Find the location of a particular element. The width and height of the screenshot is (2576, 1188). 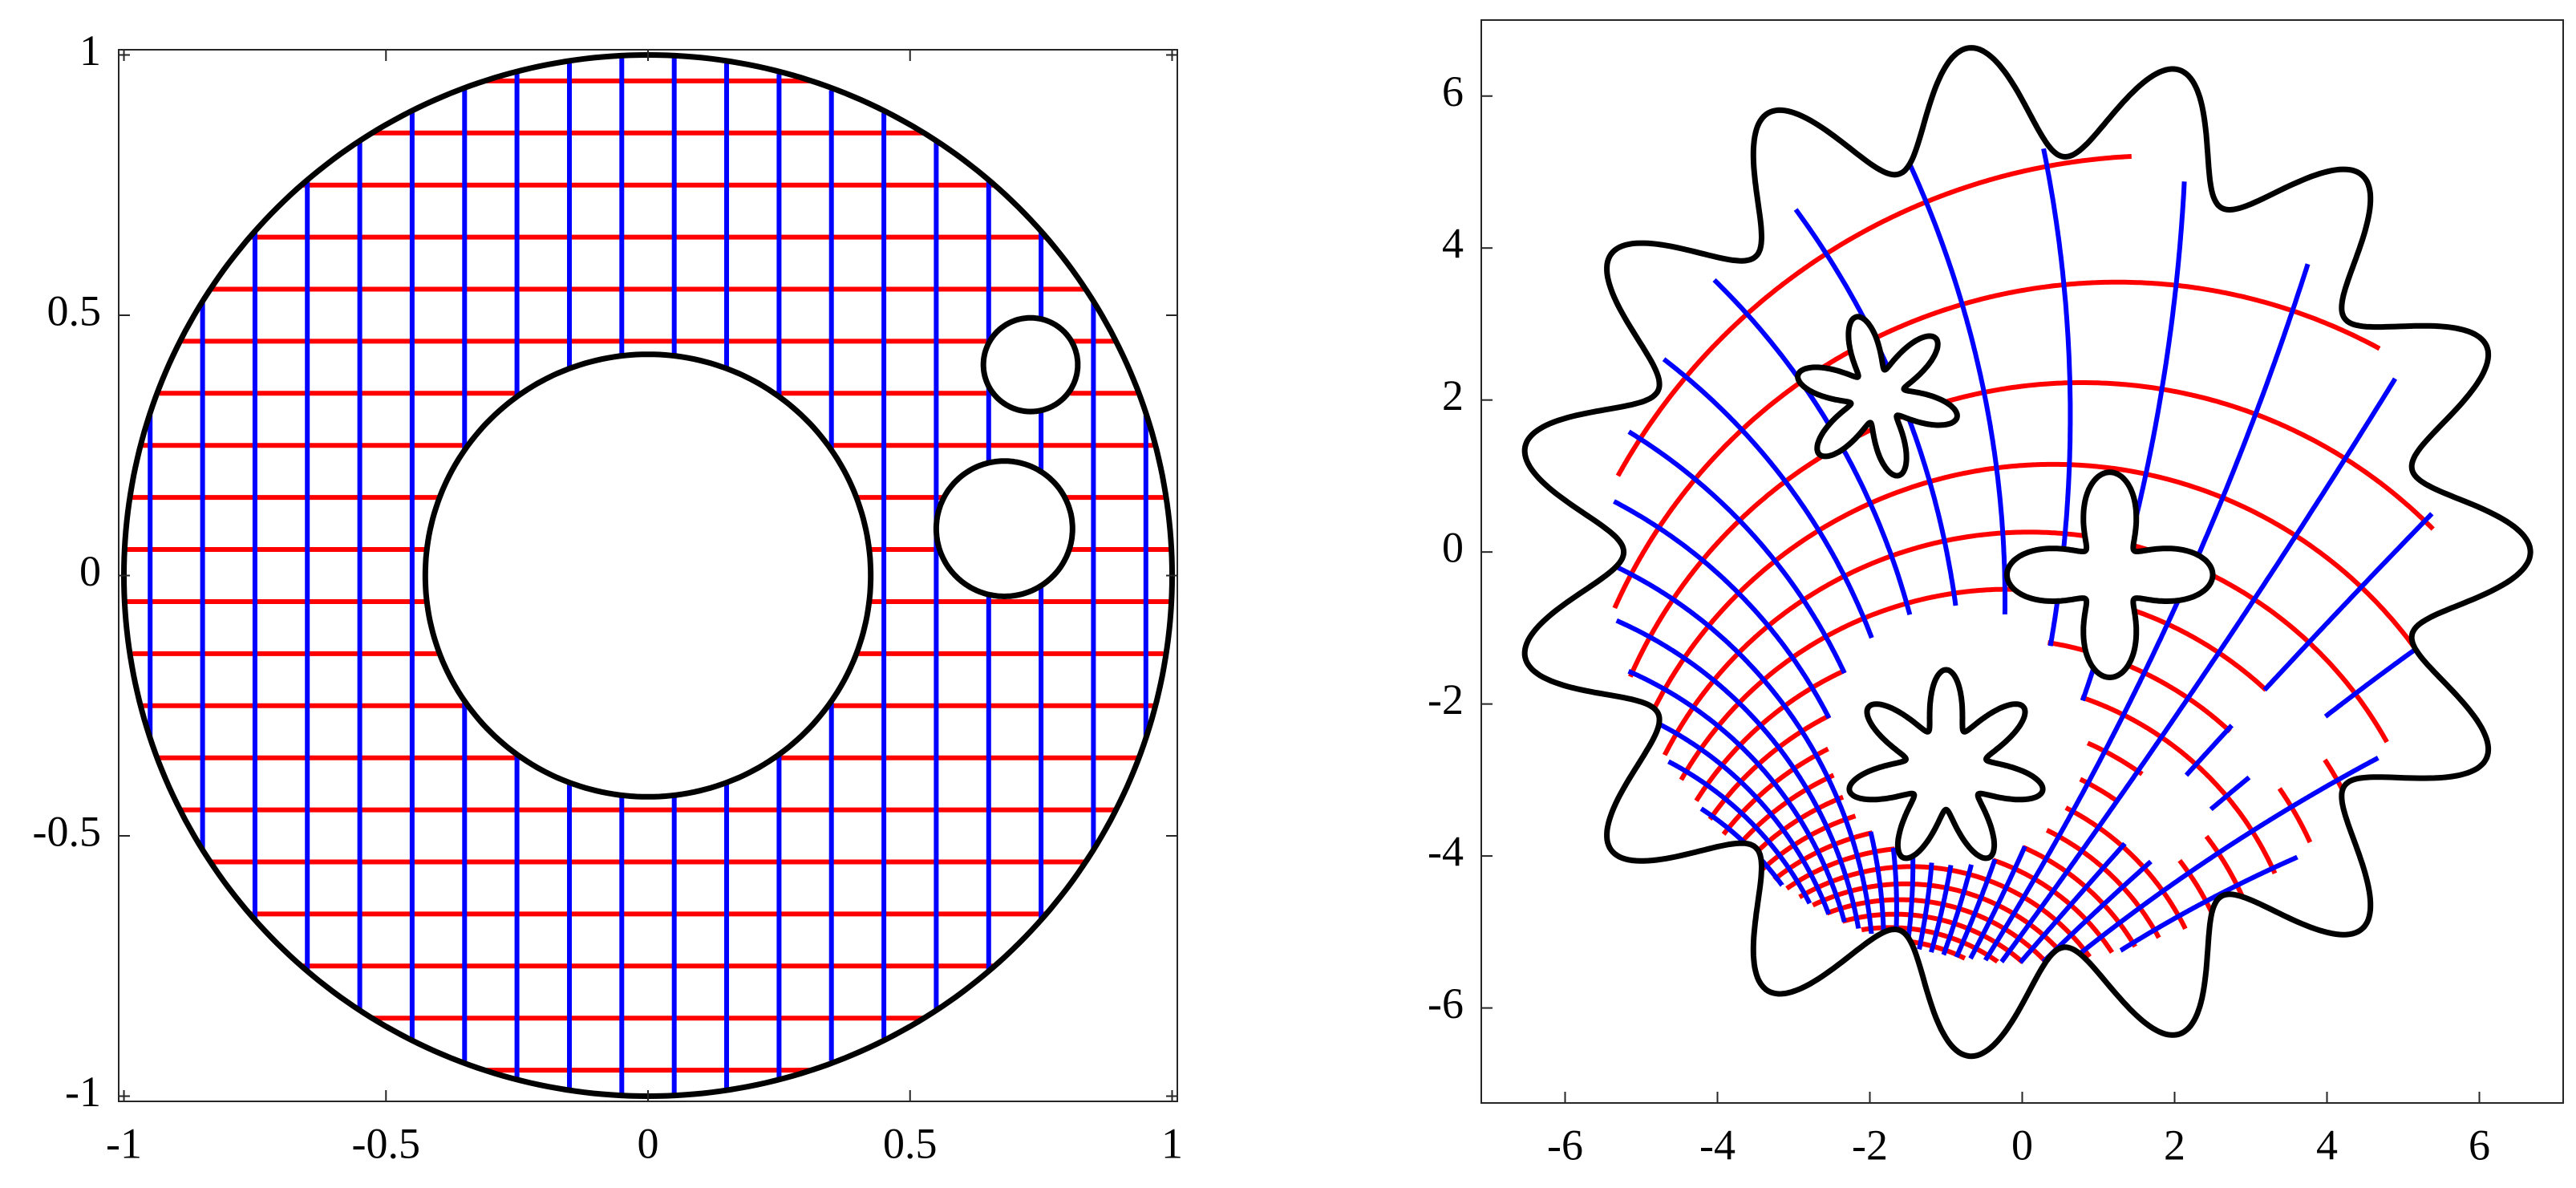

y-tick-label: 1 is located at coordinates (90, 50).